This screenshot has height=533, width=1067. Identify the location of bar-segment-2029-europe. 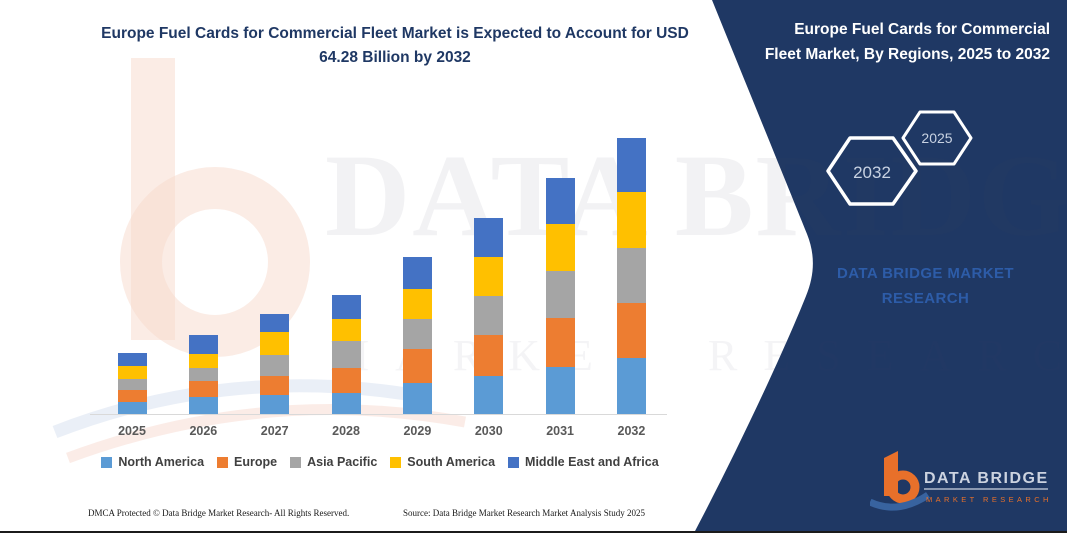
(417, 366).